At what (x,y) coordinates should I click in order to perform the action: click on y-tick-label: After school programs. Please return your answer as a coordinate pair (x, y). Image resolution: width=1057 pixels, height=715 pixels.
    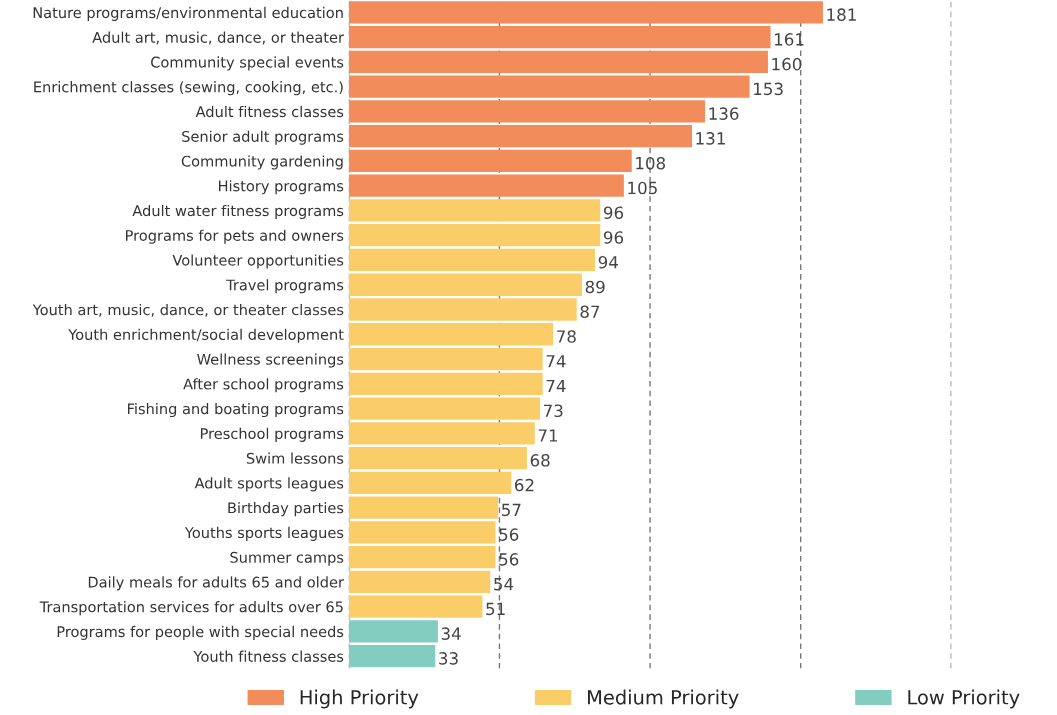
    Looking at the image, I should click on (263, 385).